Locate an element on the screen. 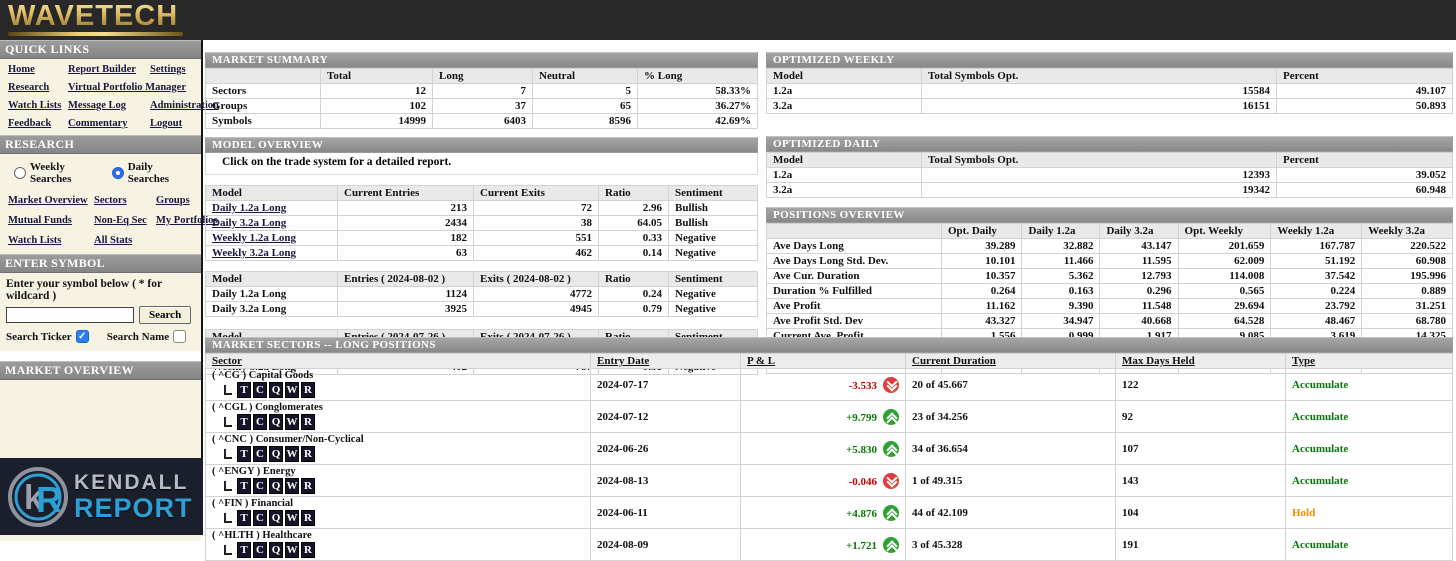  research-link-non-eq-sec: Non-Eq Sec is located at coordinates (120, 220).